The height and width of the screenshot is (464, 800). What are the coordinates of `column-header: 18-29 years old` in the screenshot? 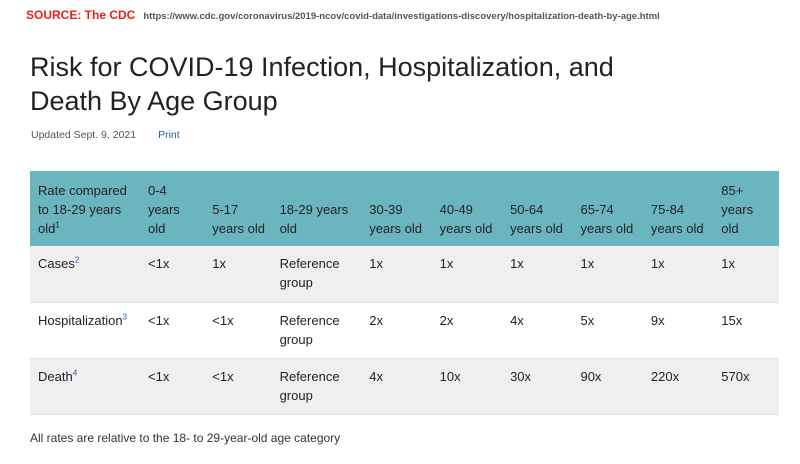 It's located at (316, 208).